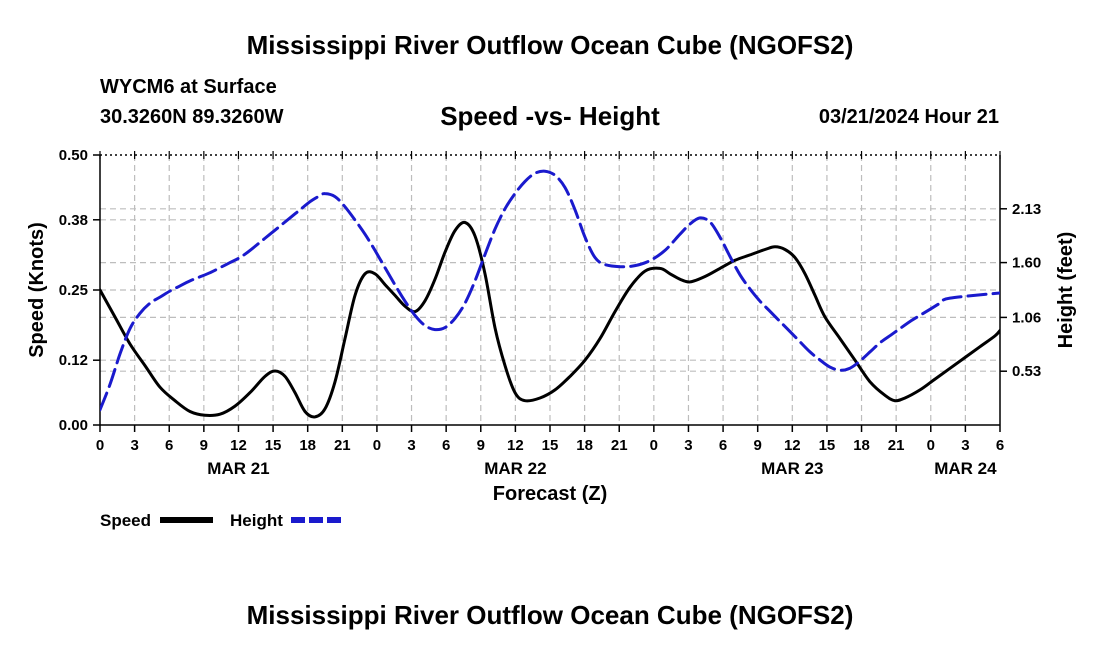 Image resolution: width=1100 pixels, height=650 pixels. Describe the element at coordinates (73, 425) in the screenshot. I see `y-tick-label-left: 0.00` at that location.